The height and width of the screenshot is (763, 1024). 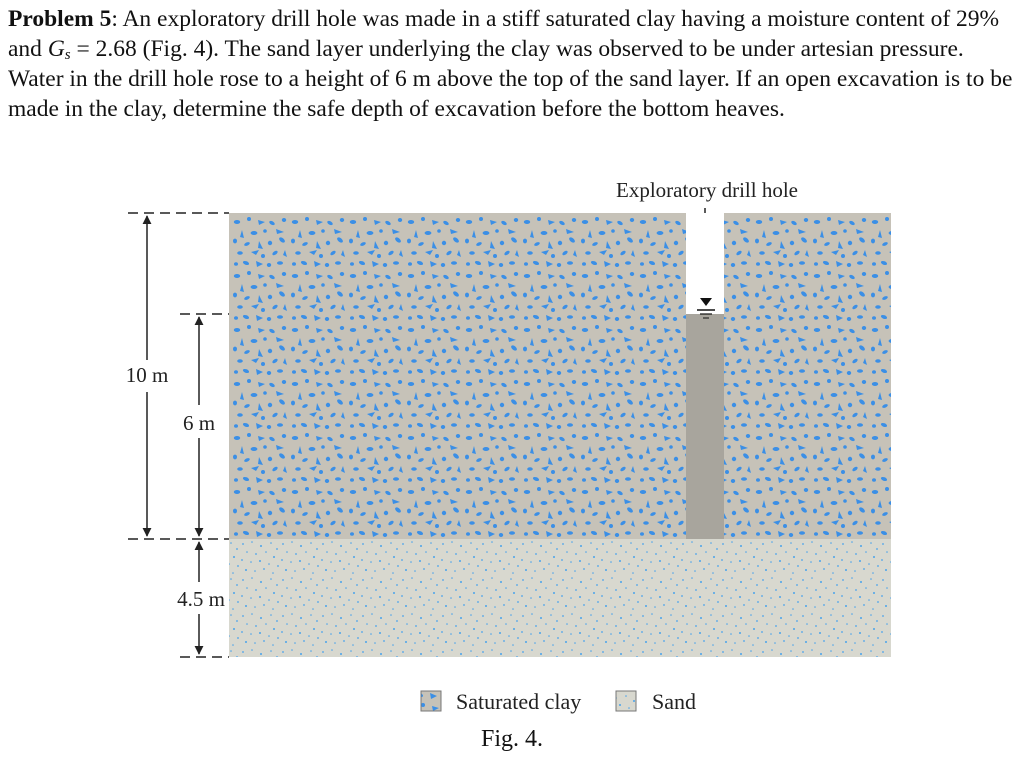 I want to click on gs-subscript: s, so click(x=67, y=55).